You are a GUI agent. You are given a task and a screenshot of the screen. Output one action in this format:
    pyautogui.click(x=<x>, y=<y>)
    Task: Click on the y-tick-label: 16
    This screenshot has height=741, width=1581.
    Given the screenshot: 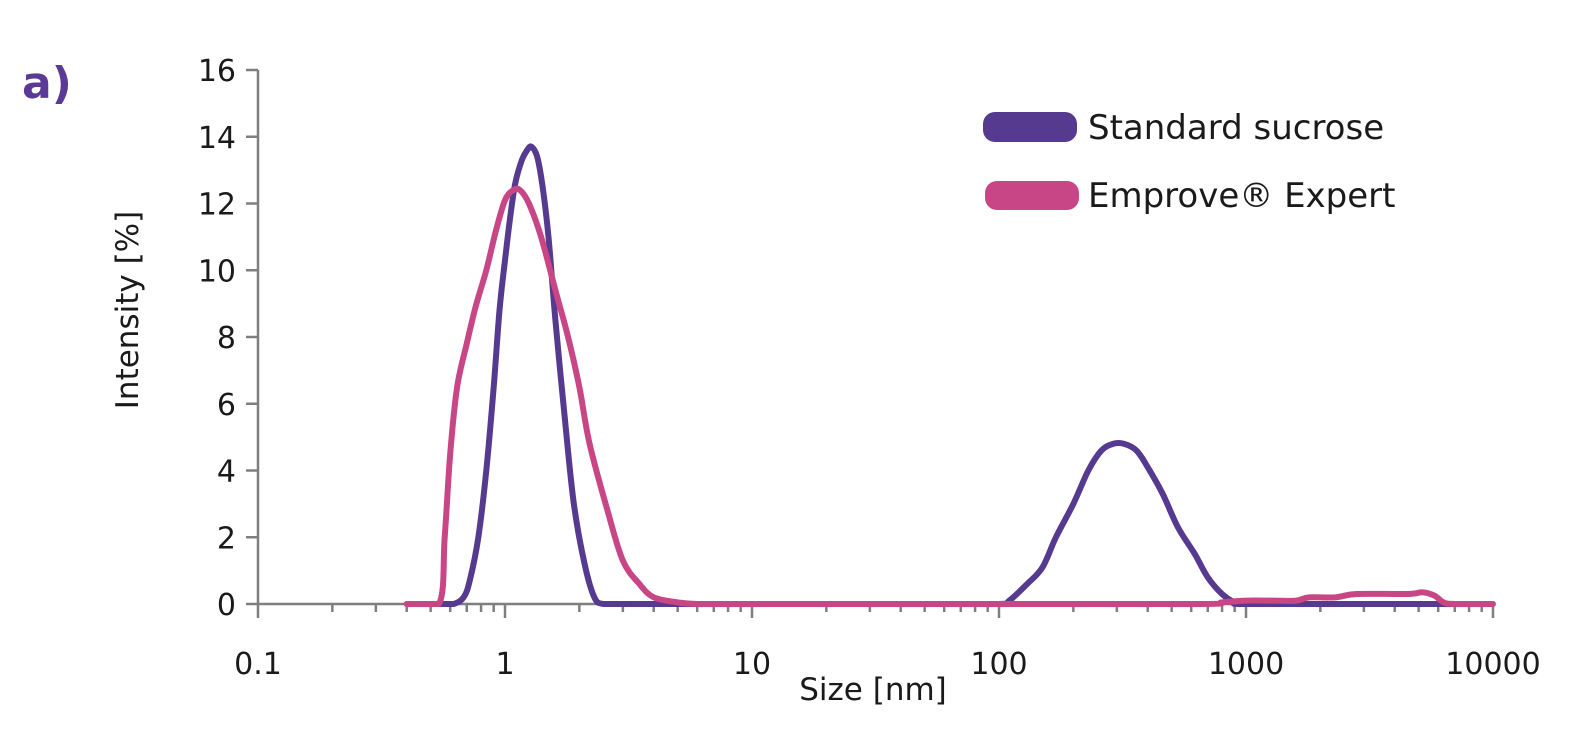 What is the action you would take?
    pyautogui.click(x=217, y=71)
    